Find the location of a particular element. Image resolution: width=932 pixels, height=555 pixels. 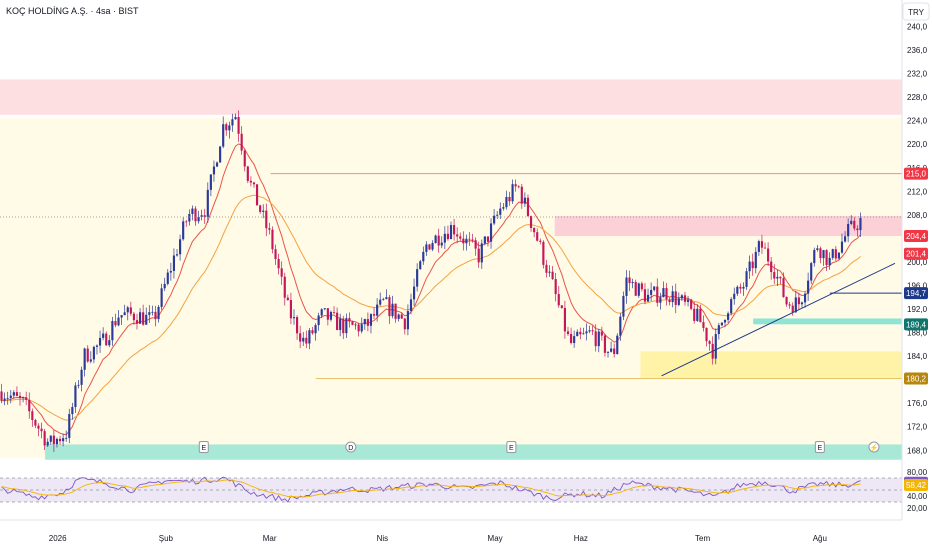

price-label-text: 201,4 is located at coordinates (916, 254).